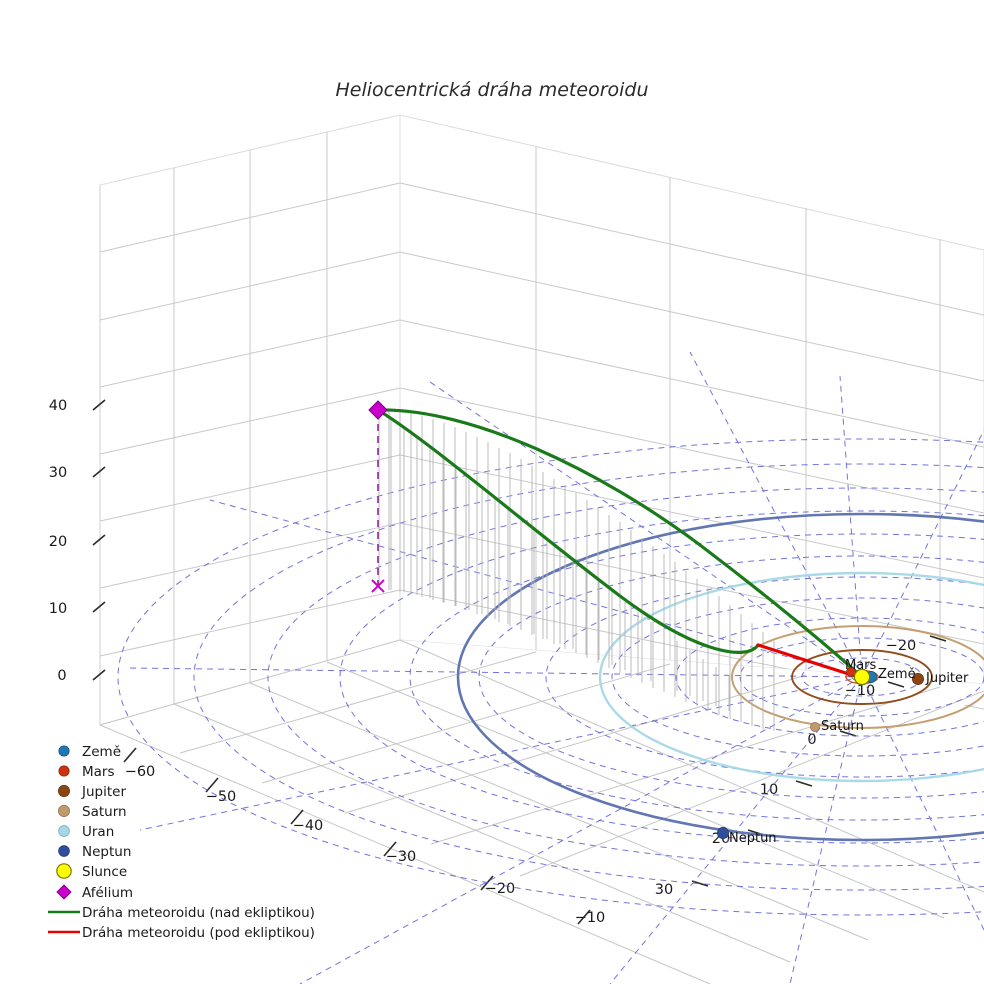 This screenshot has width=984, height=984. I want to click on legend-marker-mars, so click(64, 771).